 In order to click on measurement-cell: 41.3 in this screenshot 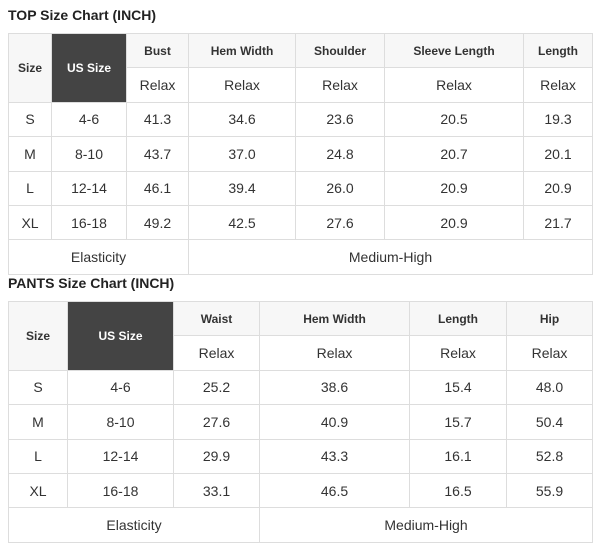, I will do `click(157, 119)`.